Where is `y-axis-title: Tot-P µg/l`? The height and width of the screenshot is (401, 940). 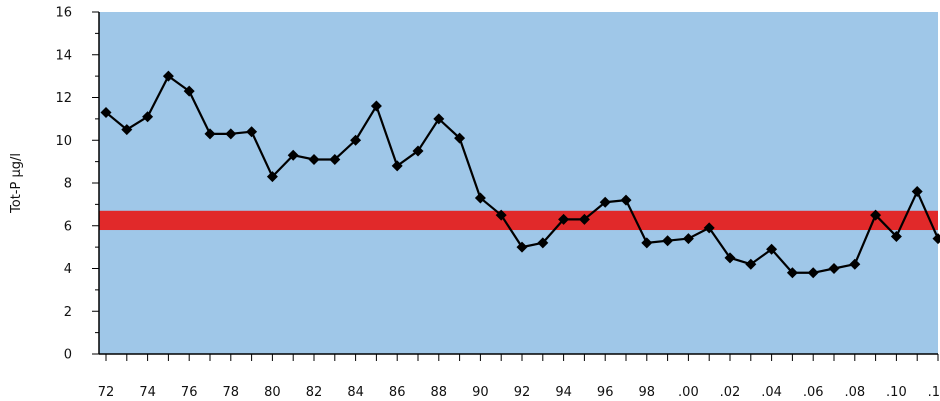 y-axis-title: Tot-P µg/l is located at coordinates (16, 183).